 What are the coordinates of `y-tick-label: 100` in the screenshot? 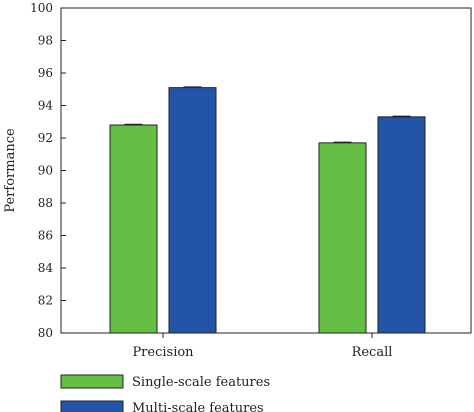 It's located at (41, 8).